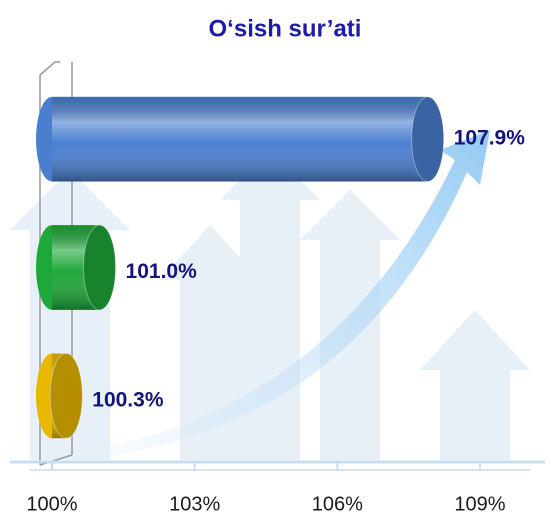  Describe the element at coordinates (337, 504) in the screenshot. I see `x-tick-label: 106%` at that location.